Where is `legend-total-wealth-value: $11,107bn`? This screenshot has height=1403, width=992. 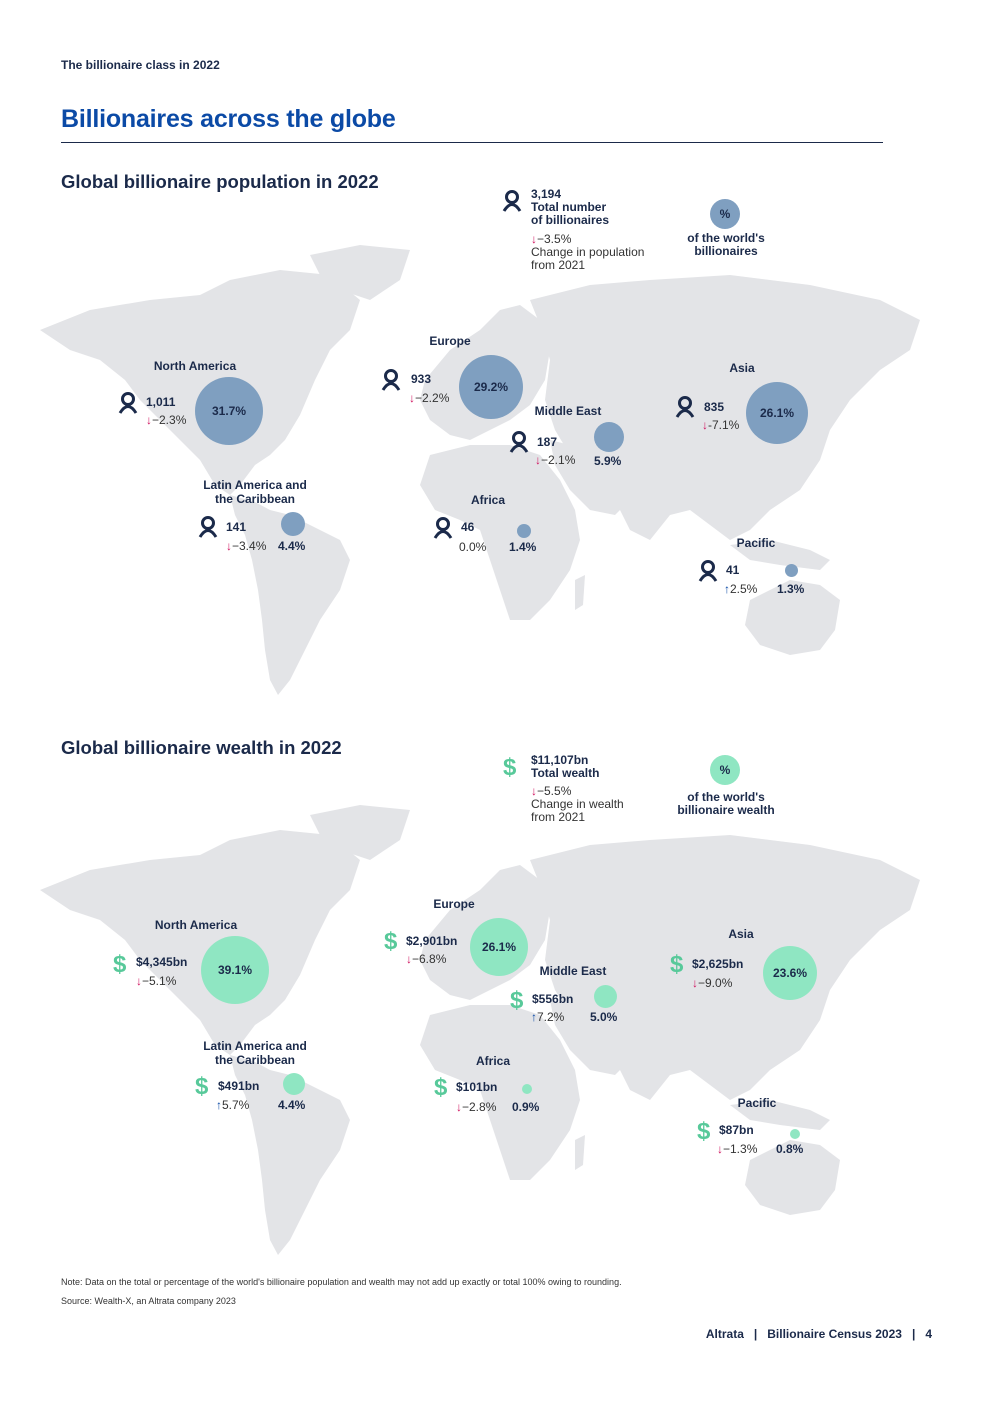
legend-total-wealth-value: $11,107bn is located at coordinates (560, 760).